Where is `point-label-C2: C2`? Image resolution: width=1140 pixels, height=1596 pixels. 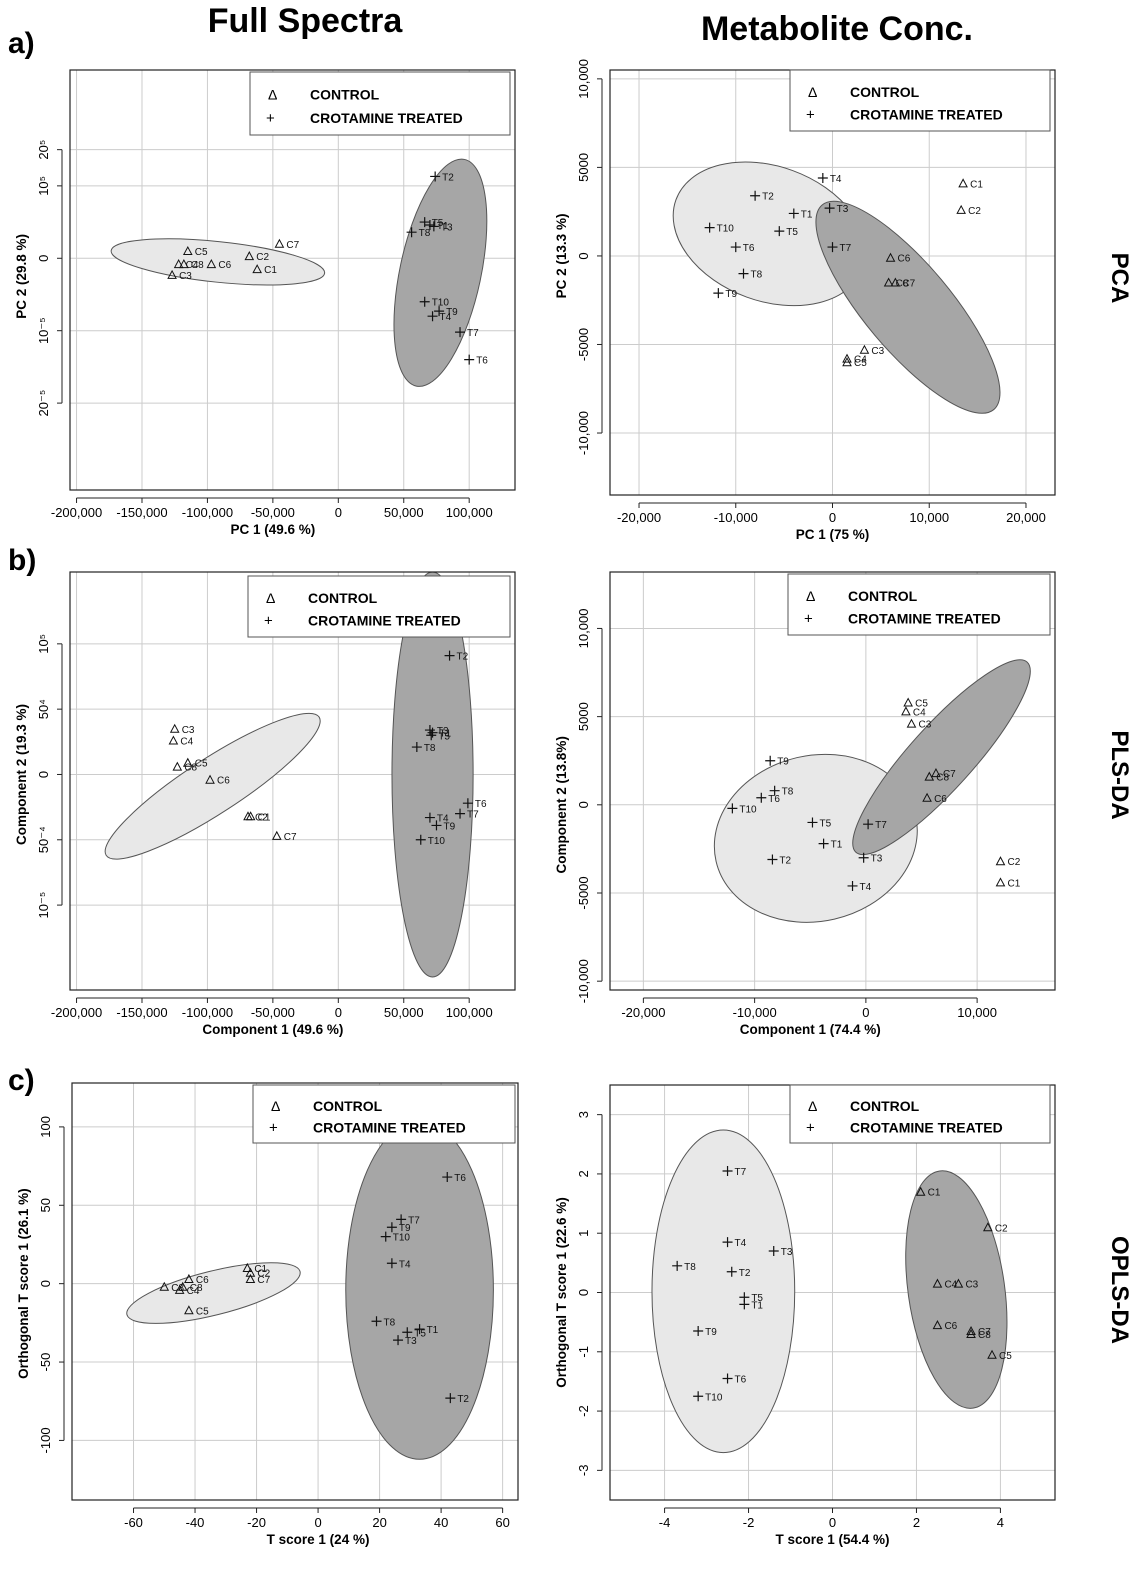 point-label-C2: C2 is located at coordinates (1013, 862).